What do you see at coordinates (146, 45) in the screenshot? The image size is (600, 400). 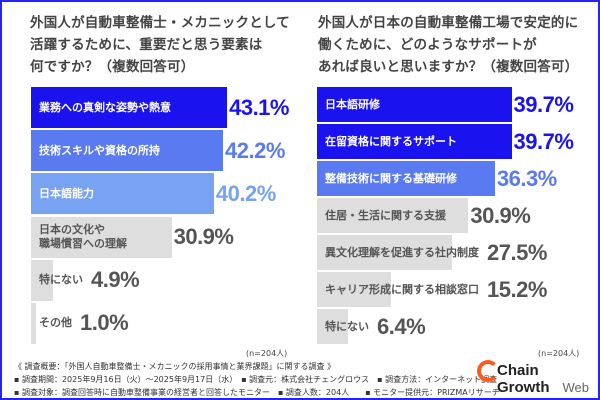 I see `title-line: 活躍するために、重要だと思う要素は` at bounding box center [146, 45].